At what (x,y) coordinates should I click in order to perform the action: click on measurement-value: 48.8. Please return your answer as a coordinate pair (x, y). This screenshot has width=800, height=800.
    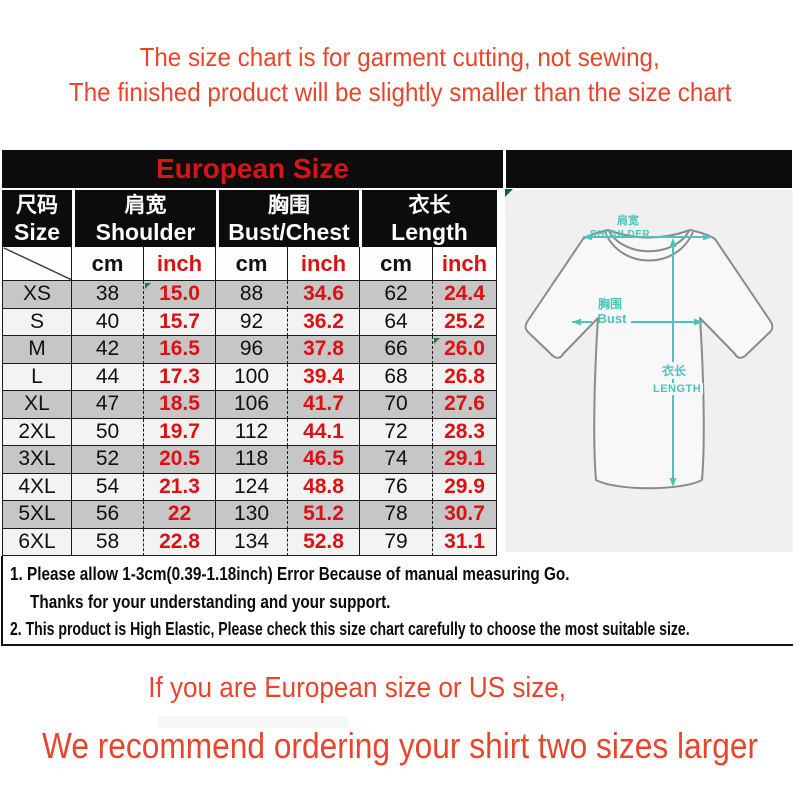
    Looking at the image, I should click on (324, 487).